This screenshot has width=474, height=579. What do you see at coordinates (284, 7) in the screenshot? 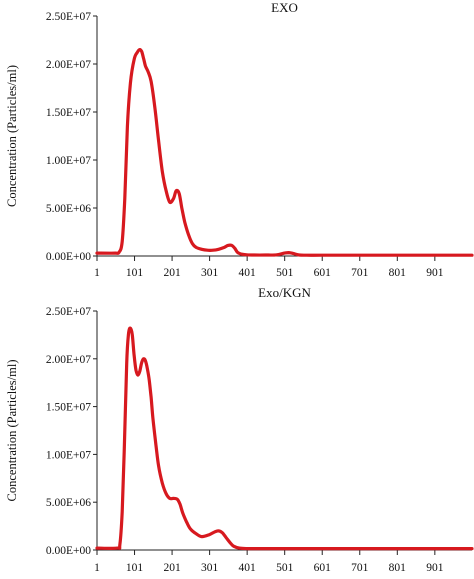
I see `chart-title: EXO` at bounding box center [284, 7].